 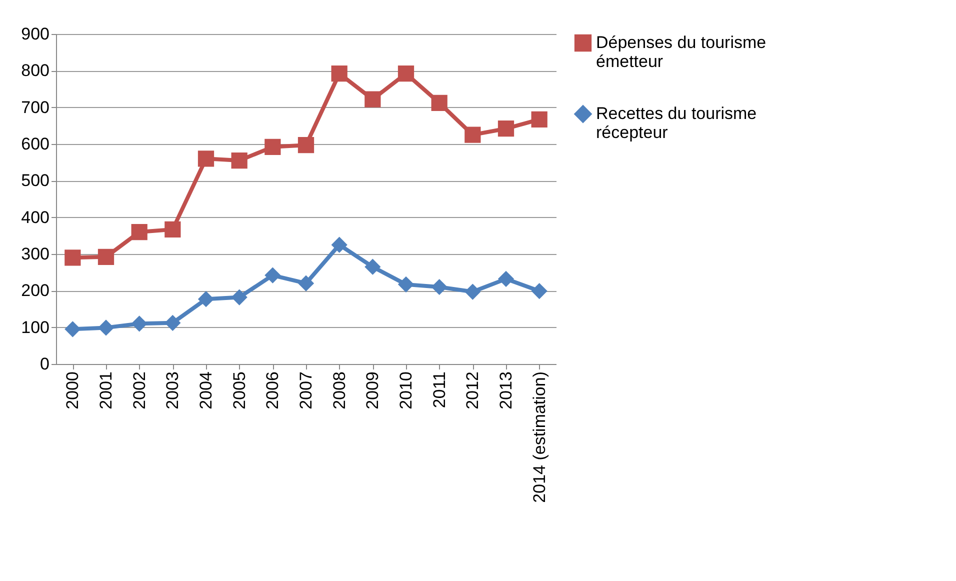 I want to click on x-tick-label: 2012, so click(x=472, y=391).